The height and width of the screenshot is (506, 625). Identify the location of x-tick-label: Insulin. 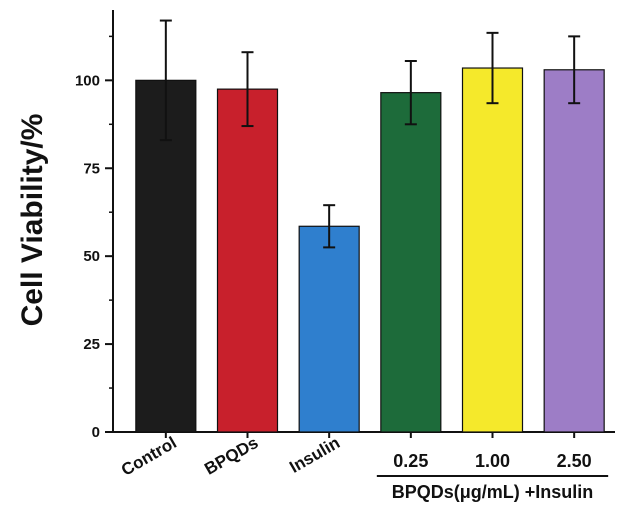
(314, 455).